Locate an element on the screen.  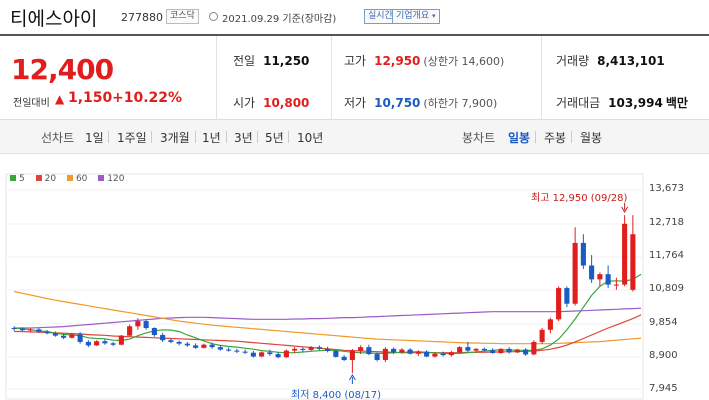
ma-legend: 5 20 60 120 is located at coordinates (71, 179).